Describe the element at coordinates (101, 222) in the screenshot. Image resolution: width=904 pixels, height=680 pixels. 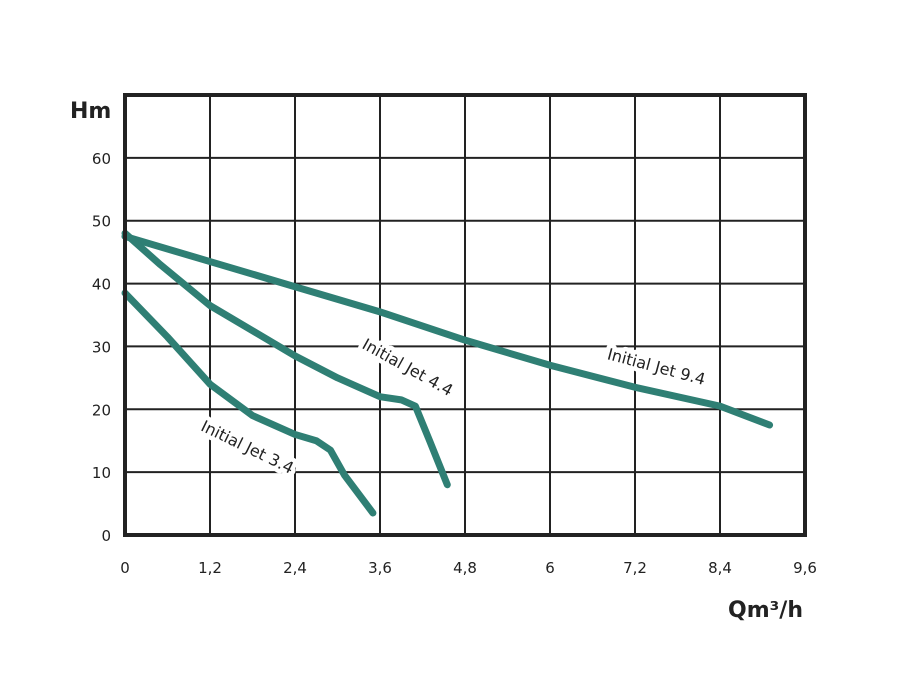
I see `y-tick-label: 50` at that location.